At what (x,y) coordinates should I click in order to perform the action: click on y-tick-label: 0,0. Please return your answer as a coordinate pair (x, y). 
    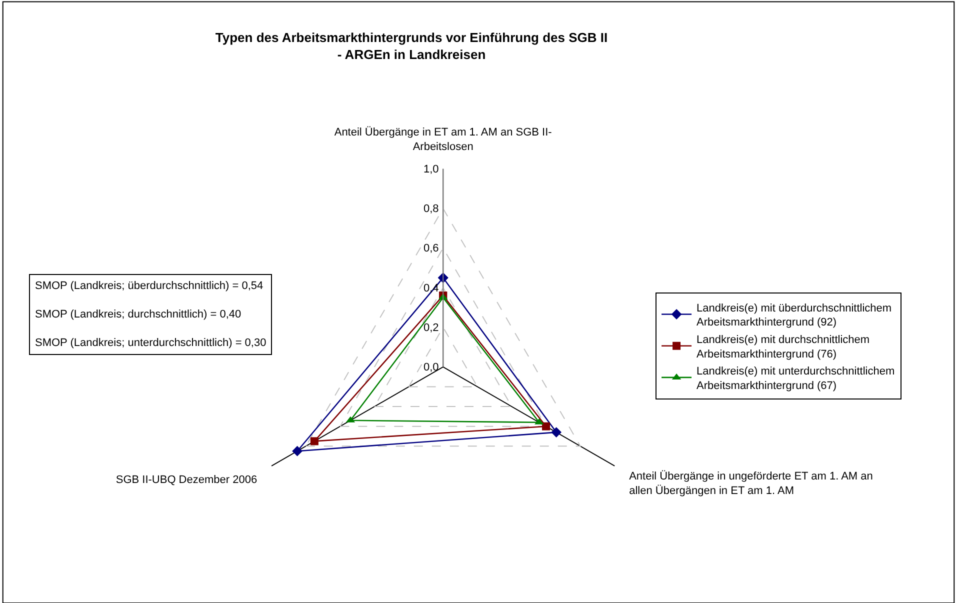
    Looking at the image, I should click on (431, 368).